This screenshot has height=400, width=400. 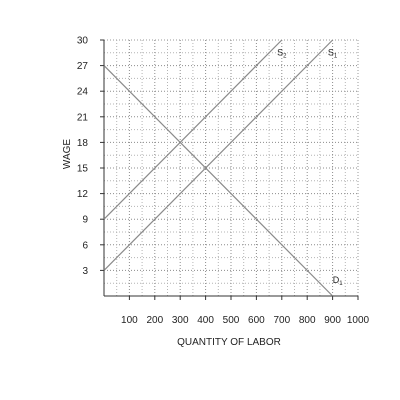 What do you see at coordinates (281, 320) in the screenshot?
I see `x-tick-label: 700` at bounding box center [281, 320].